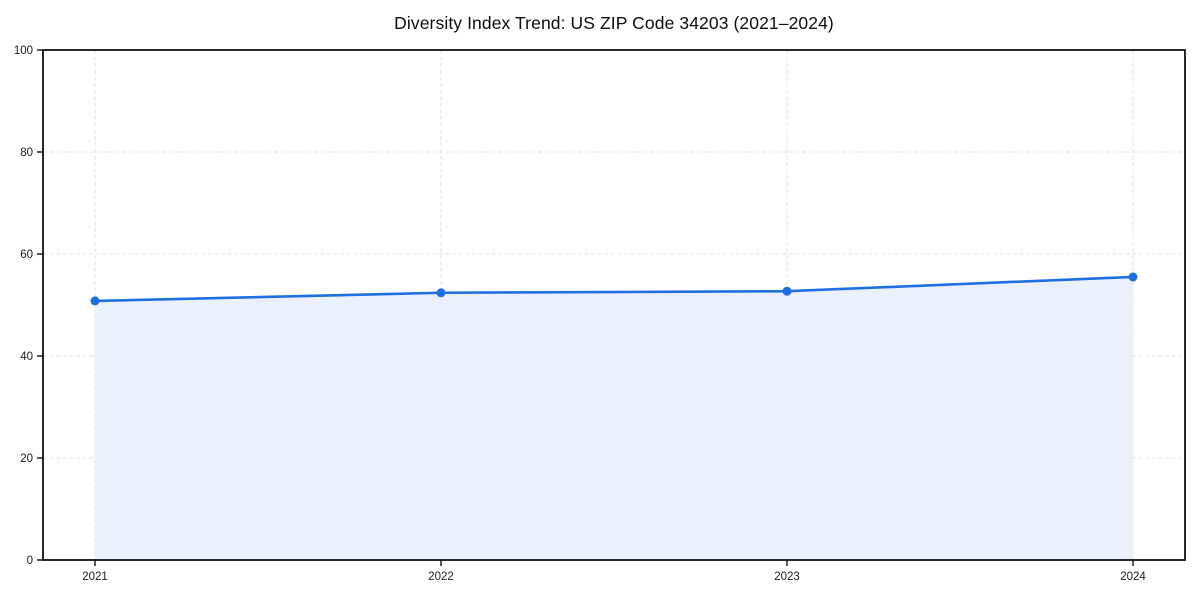 The image size is (1200, 600). I want to click on trend-line, so click(614, 289).